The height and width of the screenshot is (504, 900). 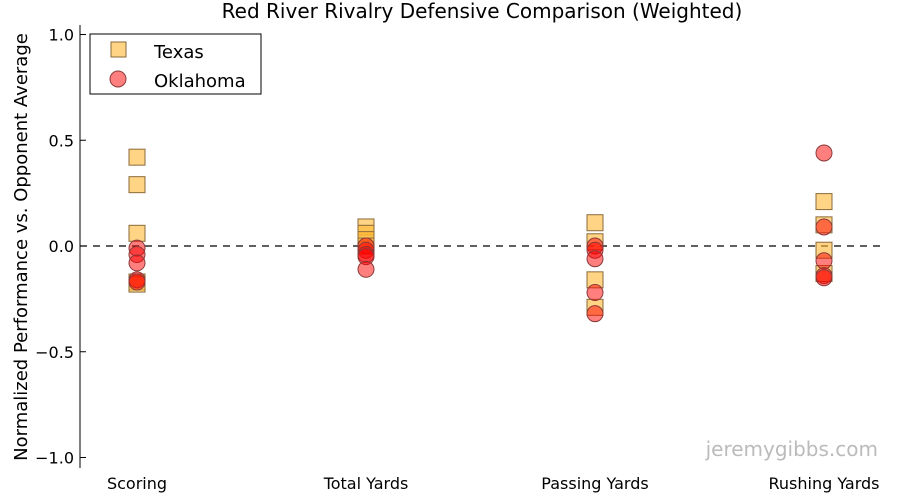 What do you see at coordinates (137, 483) in the screenshot?
I see `x-tick-label: Scoring` at bounding box center [137, 483].